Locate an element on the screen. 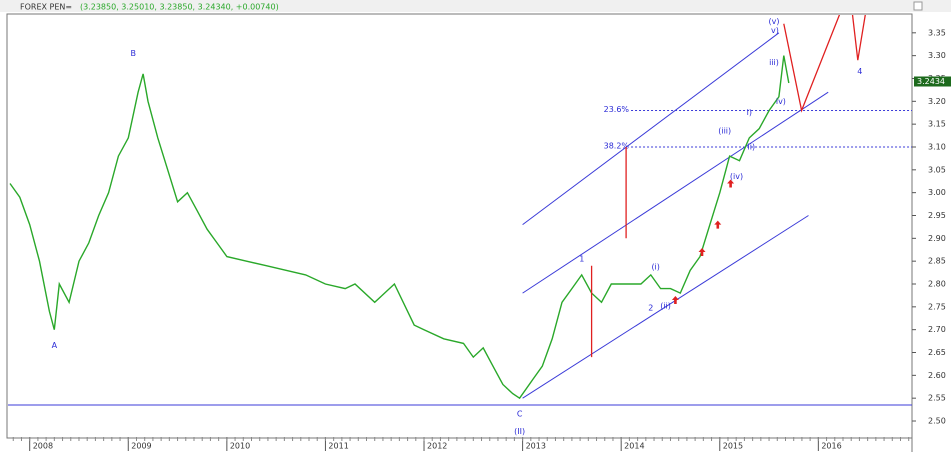  window-button is located at coordinates (918, 6).